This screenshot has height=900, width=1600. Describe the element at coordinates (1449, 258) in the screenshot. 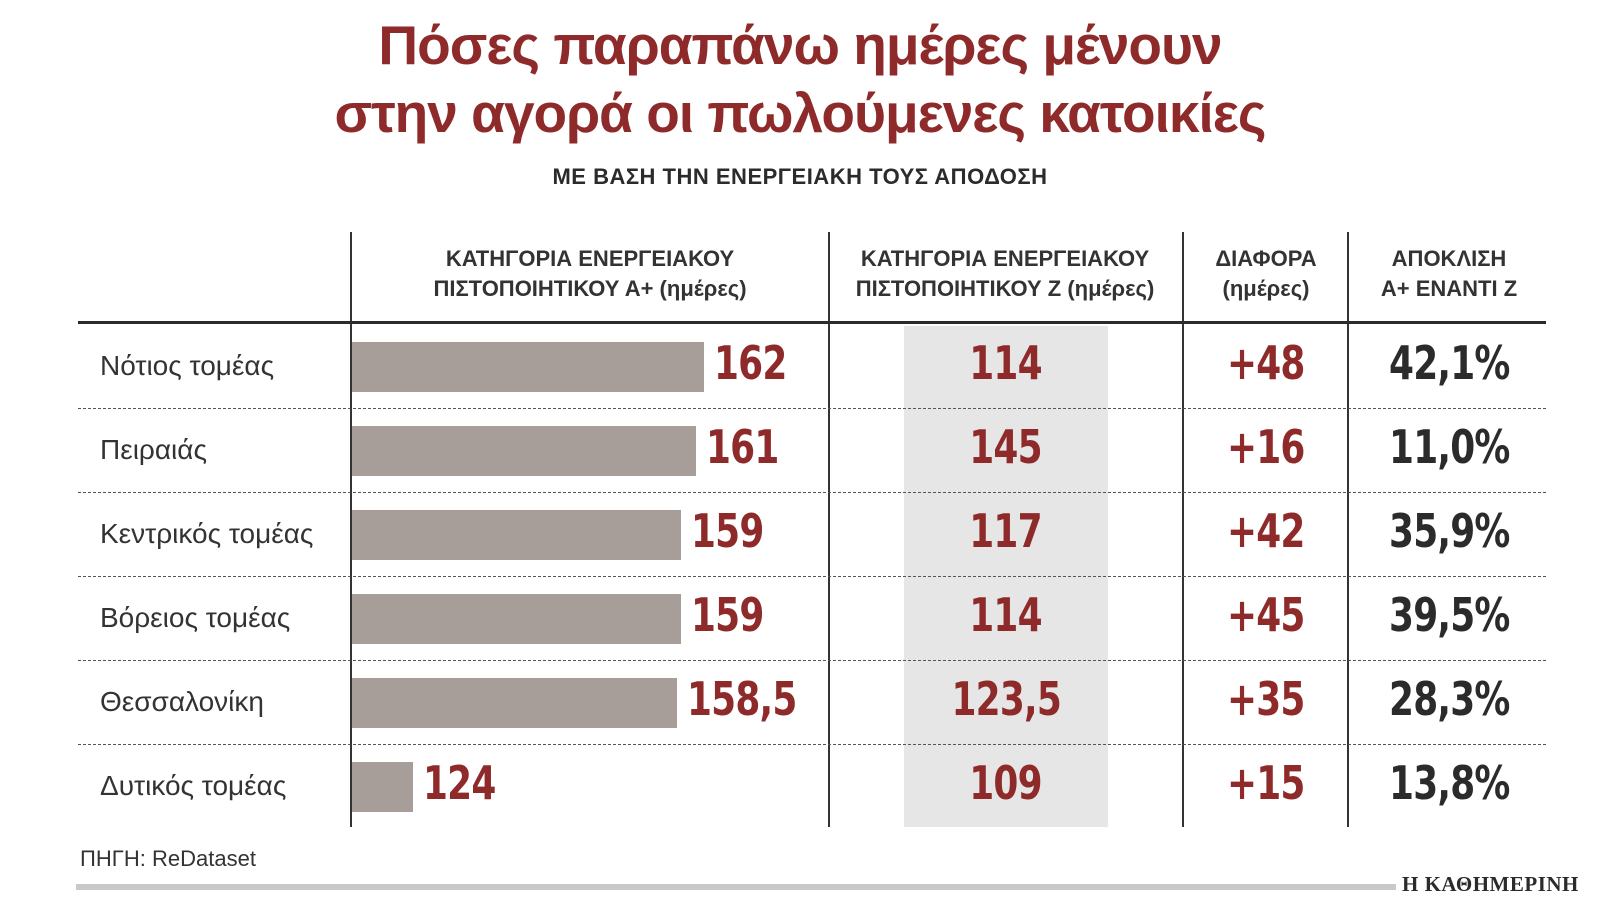

I see `header-deviation-line-1: ΑΠΟΚΛΙΣΗ` at that location.